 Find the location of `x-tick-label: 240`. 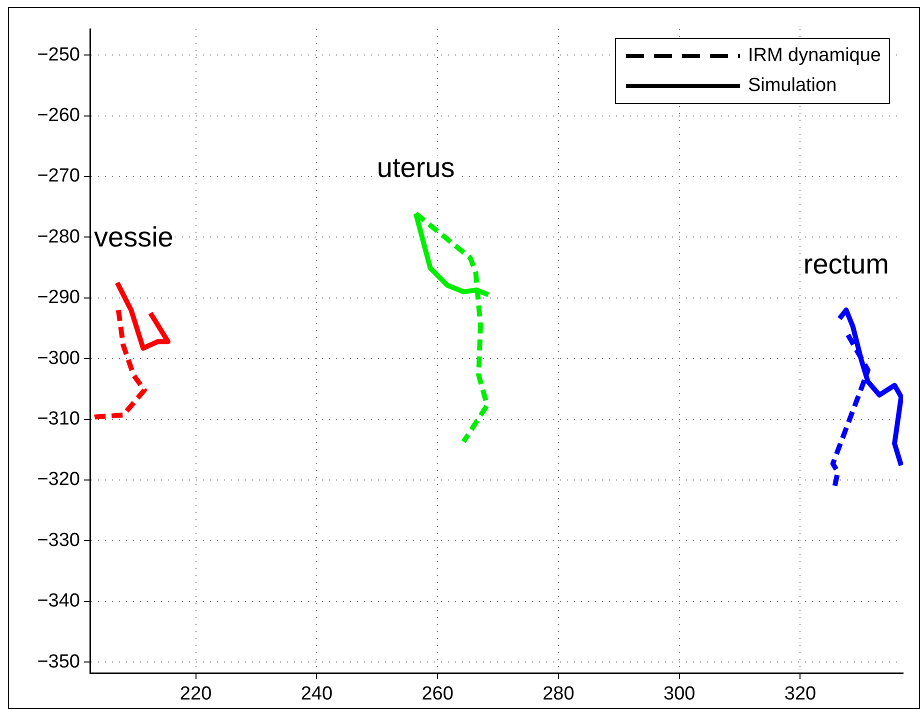

x-tick-label: 240 is located at coordinates (316, 694).